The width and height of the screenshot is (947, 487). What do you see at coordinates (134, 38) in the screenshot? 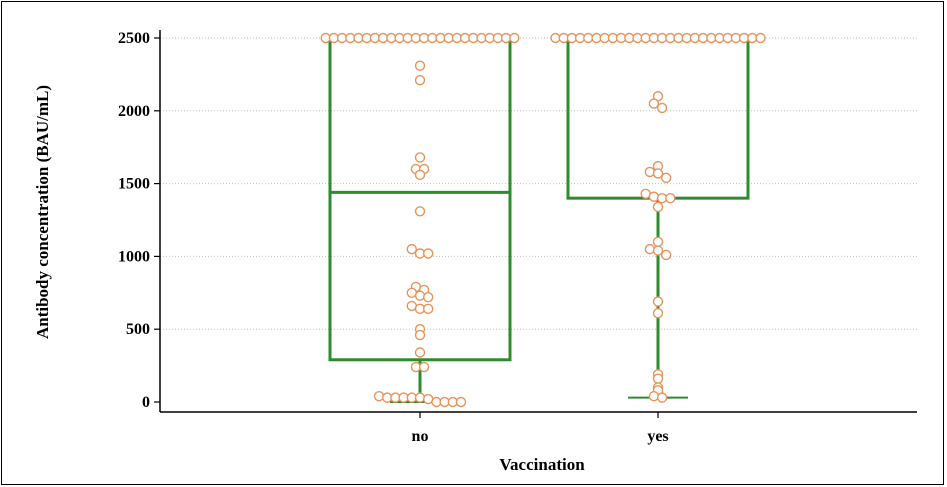
I see `y-tick-label: 2500` at bounding box center [134, 38].